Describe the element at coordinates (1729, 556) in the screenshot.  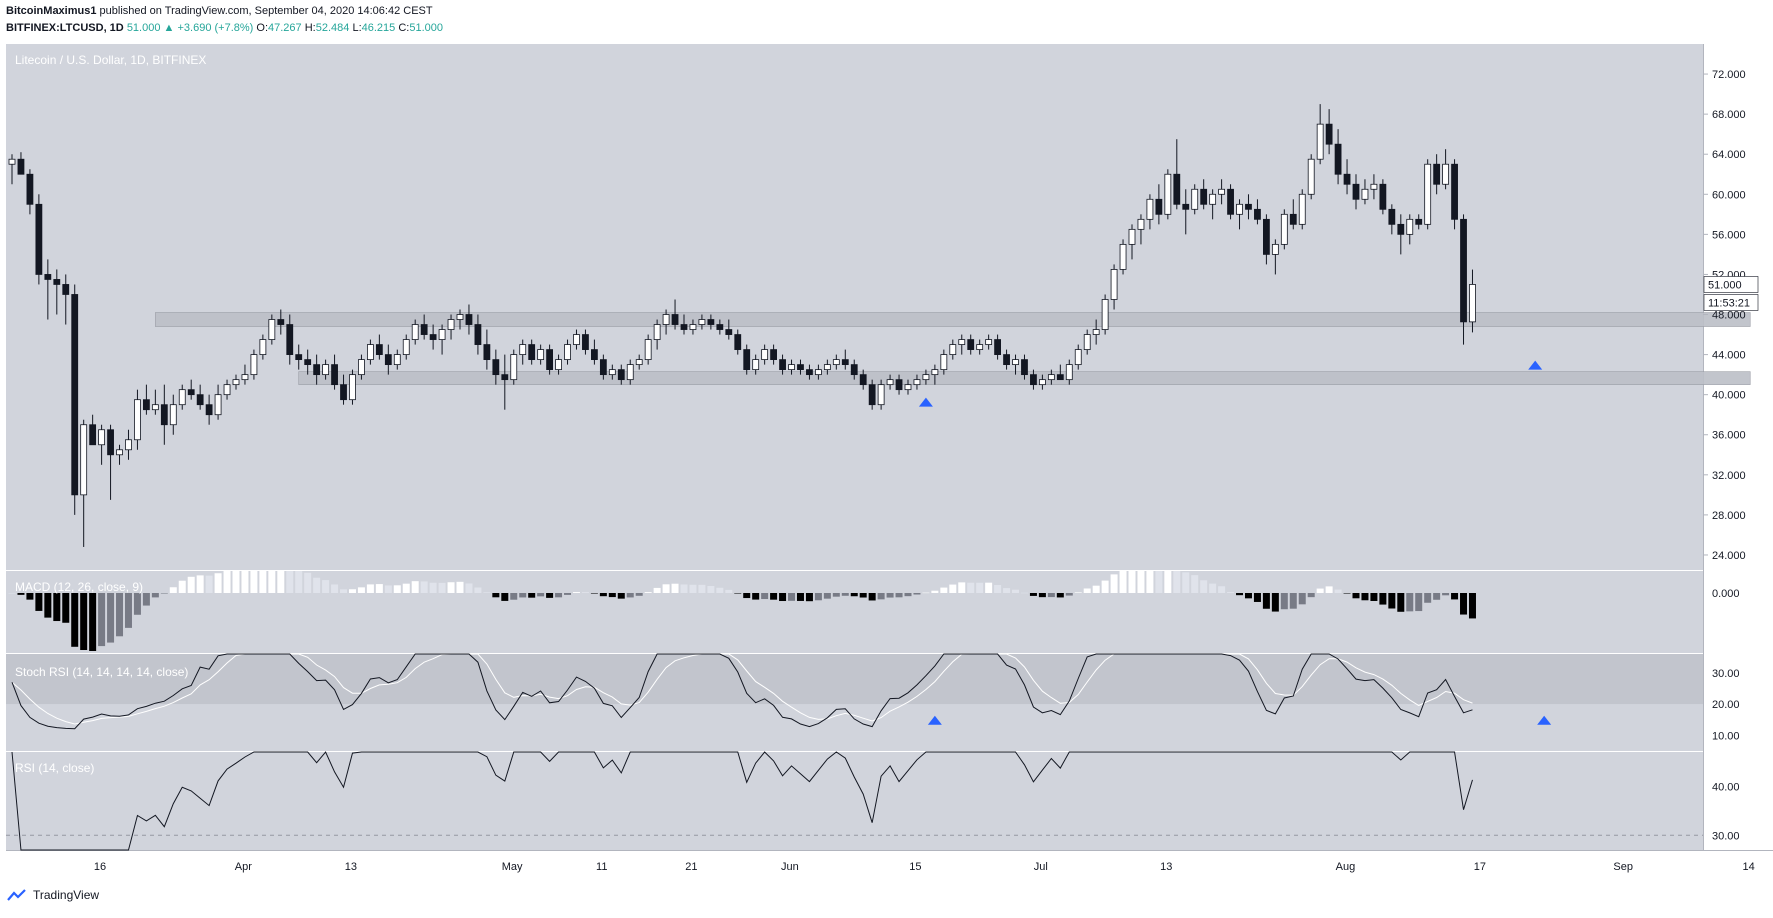
I see `price-tick-label: 24.000` at that location.